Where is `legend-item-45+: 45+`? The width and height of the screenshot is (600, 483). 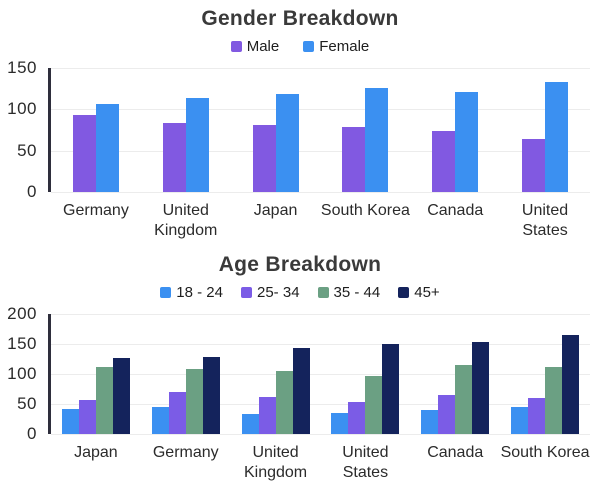
legend-item-45+: 45+ is located at coordinates (419, 292).